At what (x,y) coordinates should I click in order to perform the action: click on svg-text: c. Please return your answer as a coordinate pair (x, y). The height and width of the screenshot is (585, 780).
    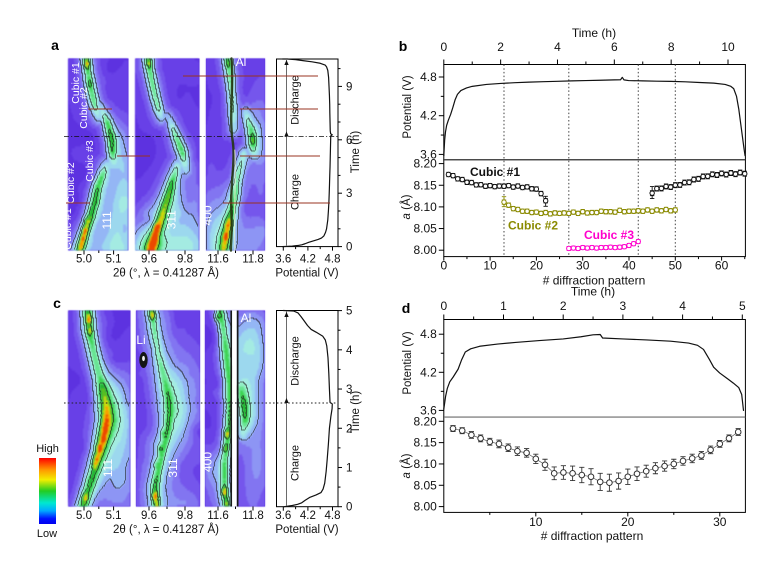
    Looking at the image, I should click on (57, 303).